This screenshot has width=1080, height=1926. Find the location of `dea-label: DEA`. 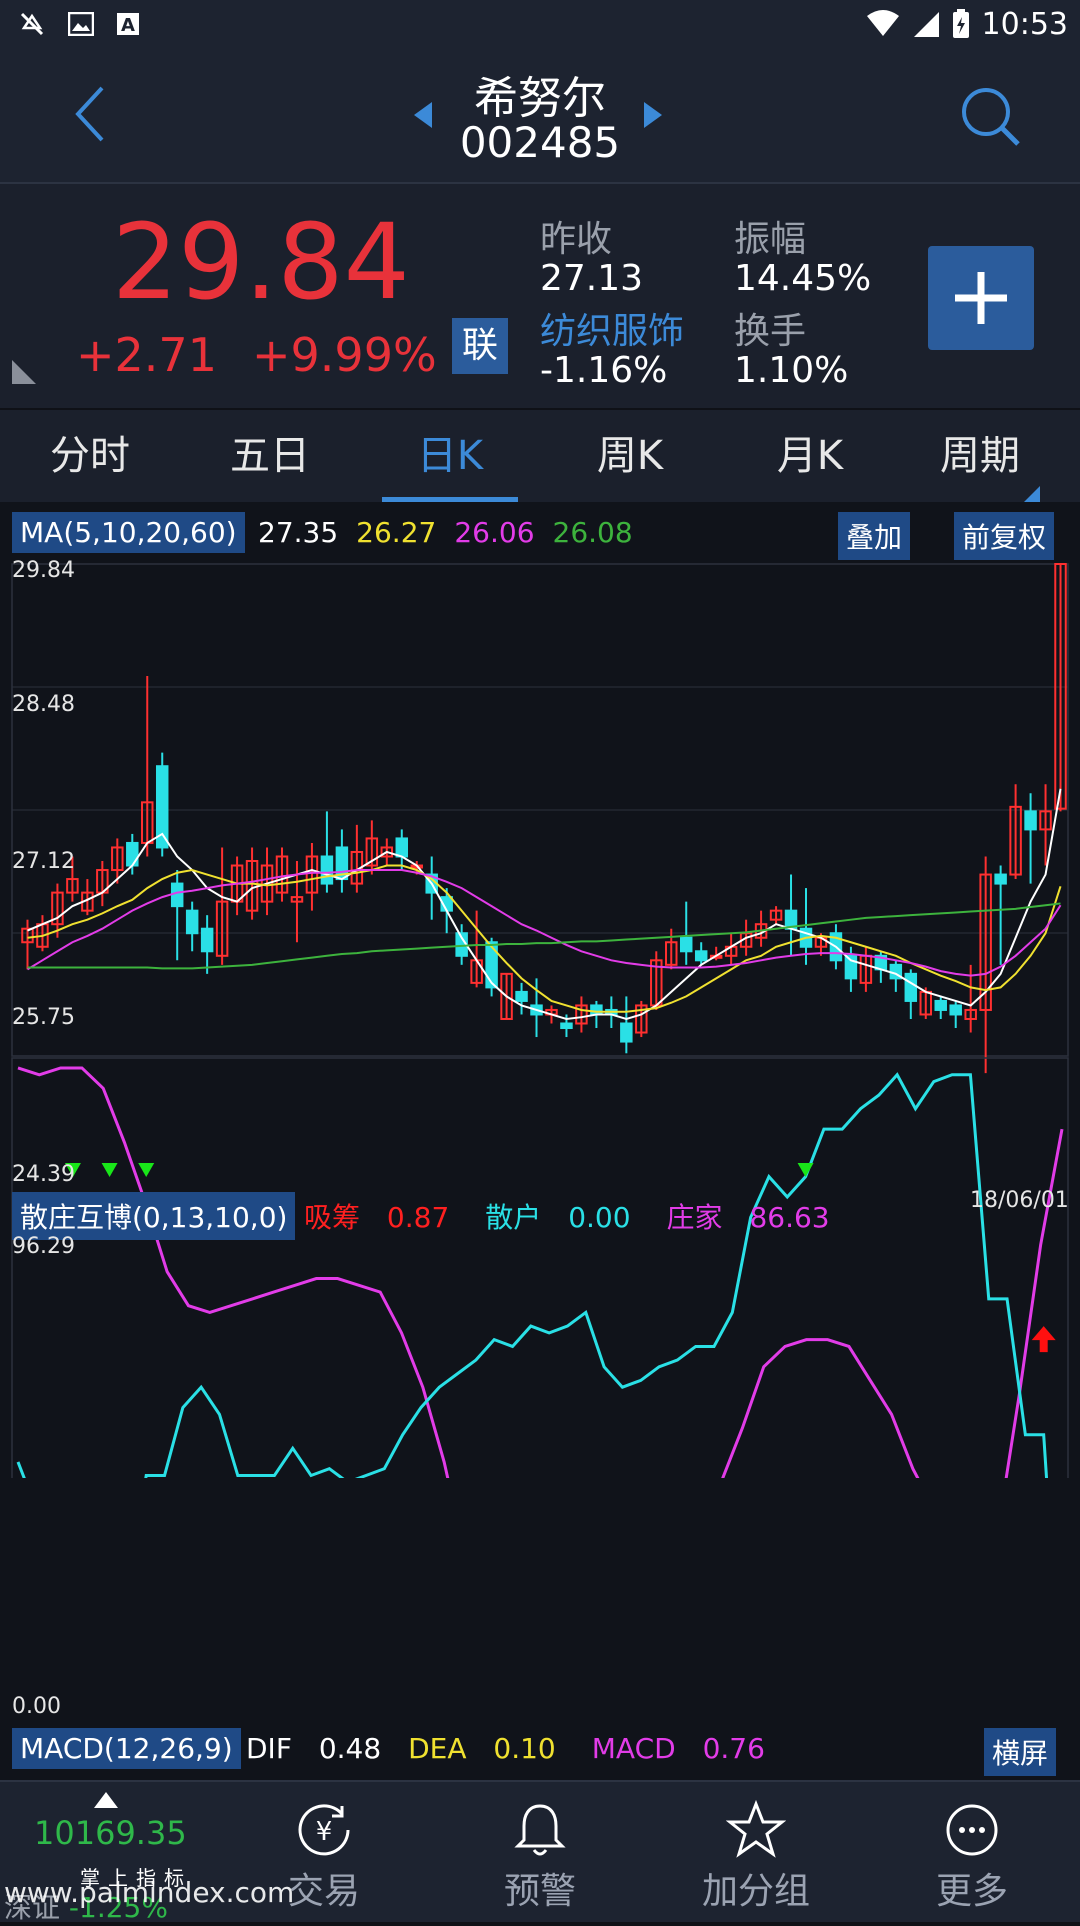

dea-label: DEA is located at coordinates (437, 1748).